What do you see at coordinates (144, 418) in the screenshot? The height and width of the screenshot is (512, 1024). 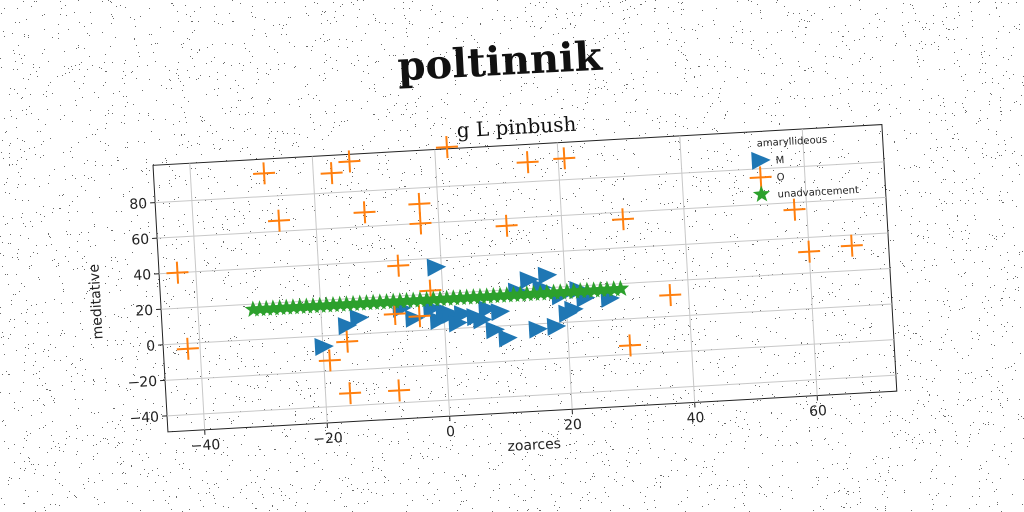 I see `y-tick-label: −40` at bounding box center [144, 418].